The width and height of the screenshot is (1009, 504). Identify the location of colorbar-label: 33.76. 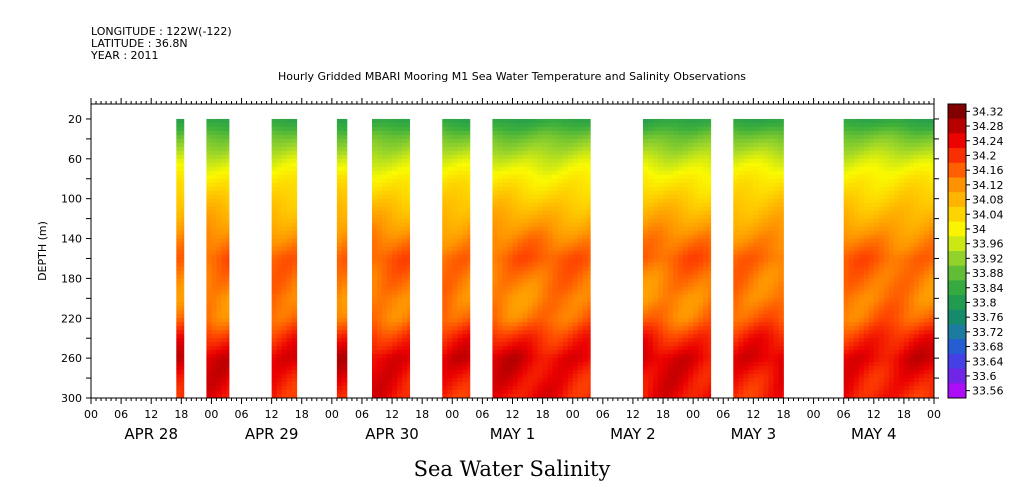
(988, 317).